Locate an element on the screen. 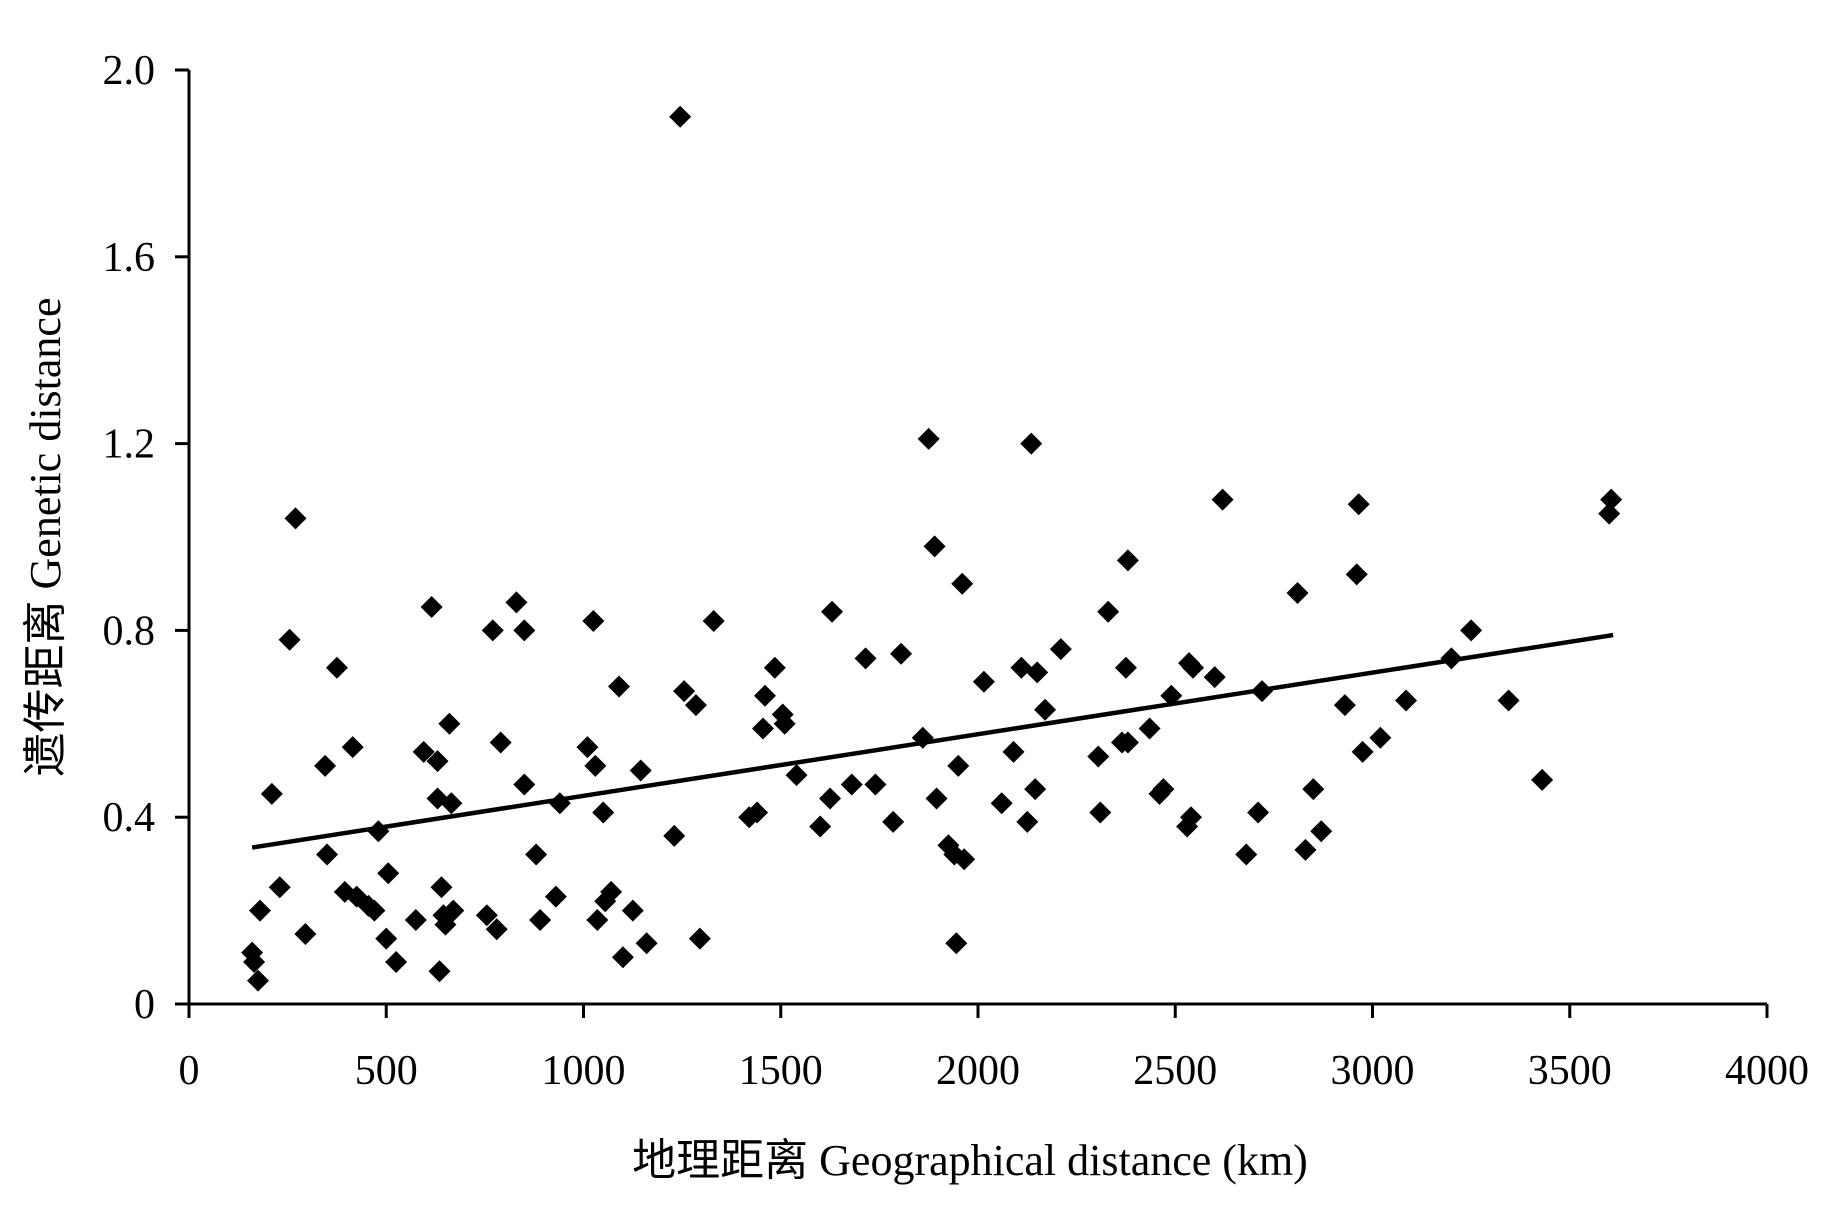  y-tick-label: 0.8 is located at coordinates (129, 631).